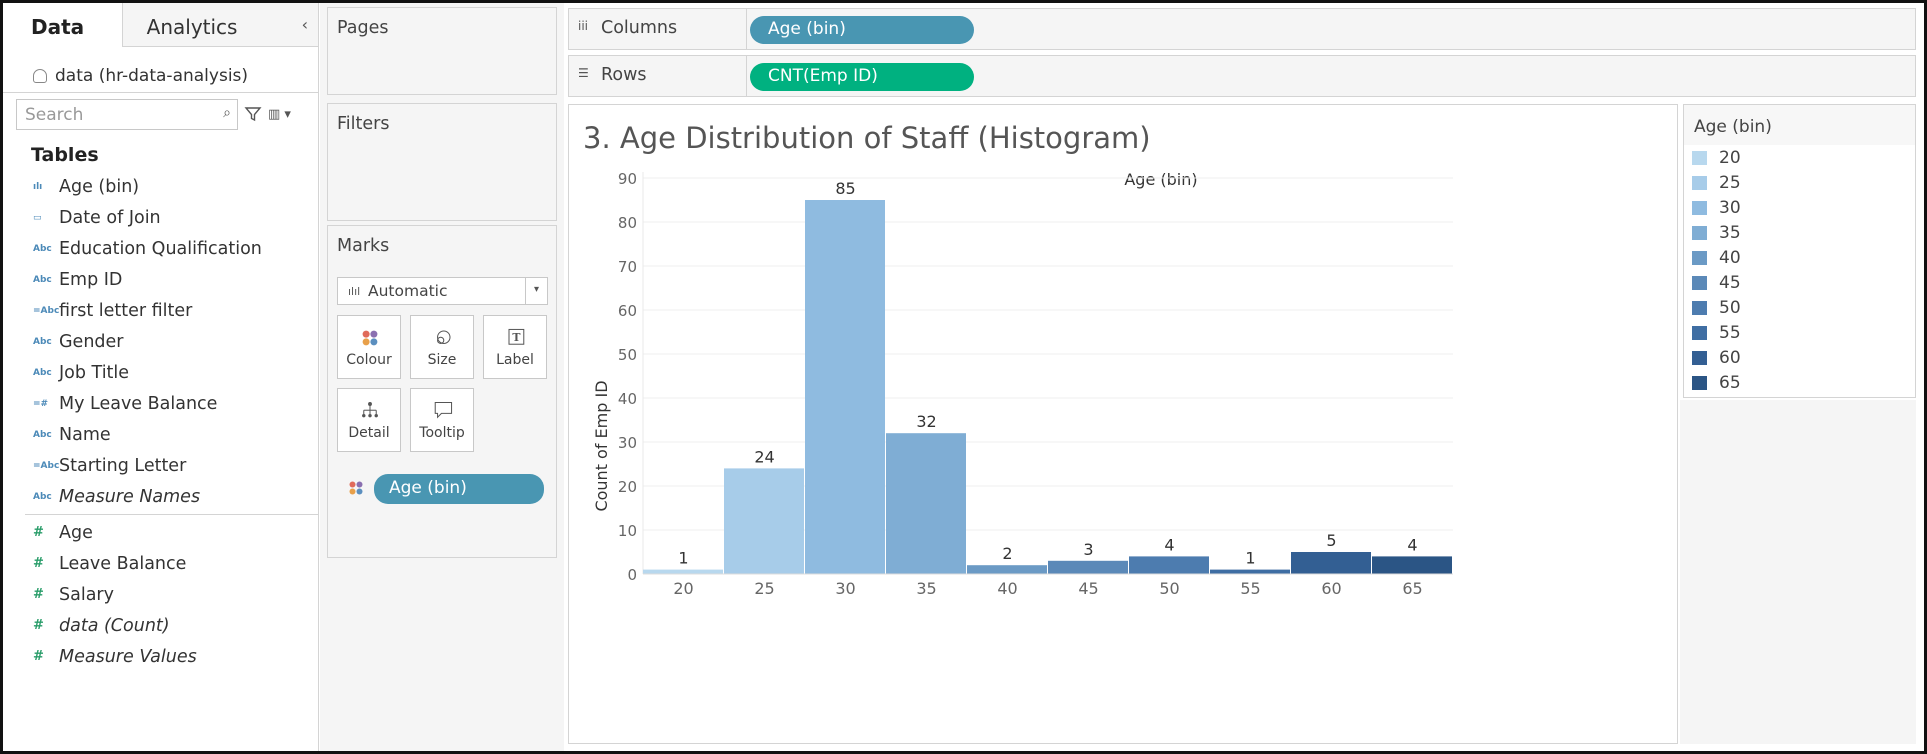  Describe the element at coordinates (160, 186) in the screenshot. I see `field-item: ılı Age (bin)` at that location.